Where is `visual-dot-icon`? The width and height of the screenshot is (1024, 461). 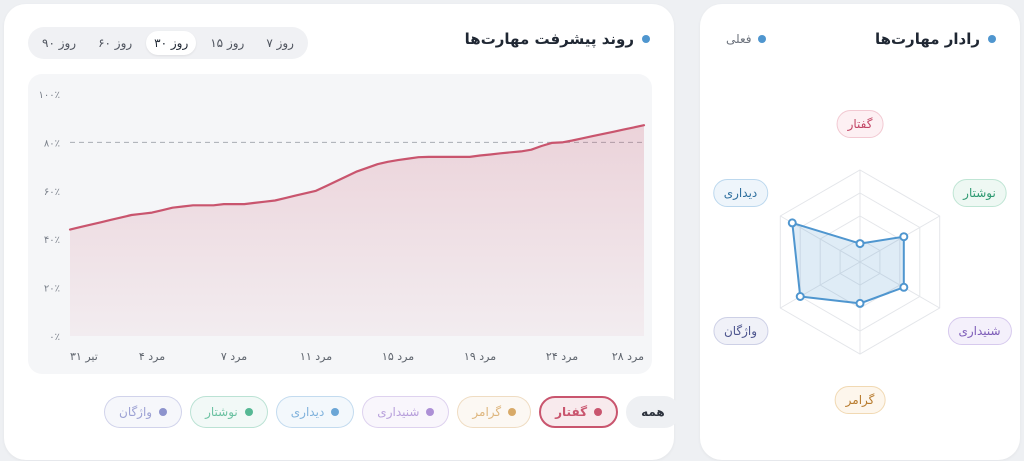 visual-dot-icon is located at coordinates (335, 412).